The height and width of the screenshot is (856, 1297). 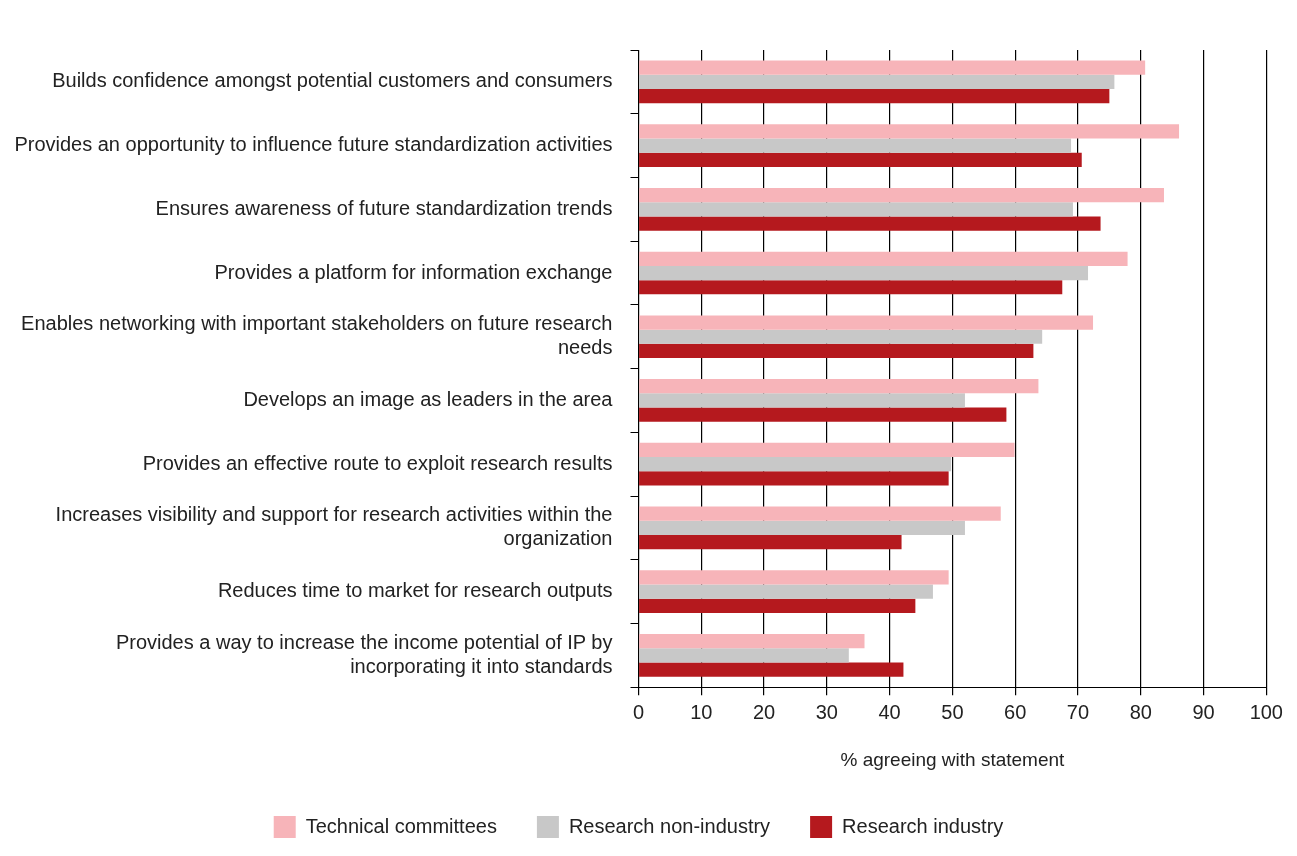 I want to click on y-tick-label: Builds confidence amongst potential customers and consumers, so click(x=332, y=80).